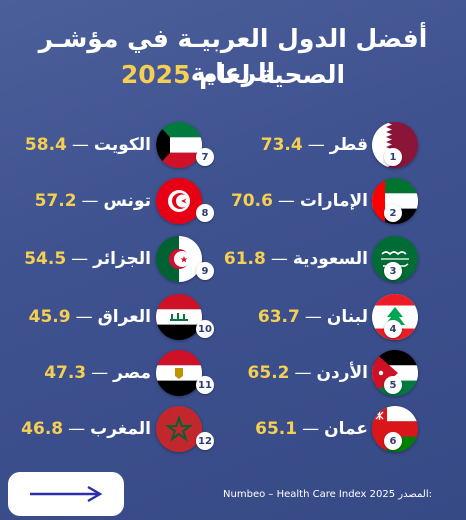 Image resolution: width=466 pixels, height=520 pixels. I want to click on rank-badge: 9, so click(205, 271).